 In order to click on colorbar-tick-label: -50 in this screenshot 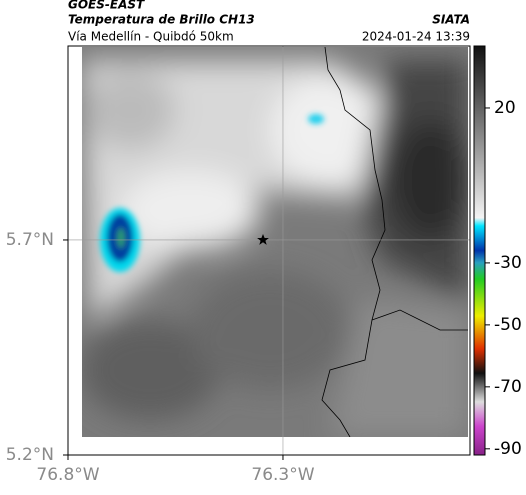, I will do `click(508, 325)`.